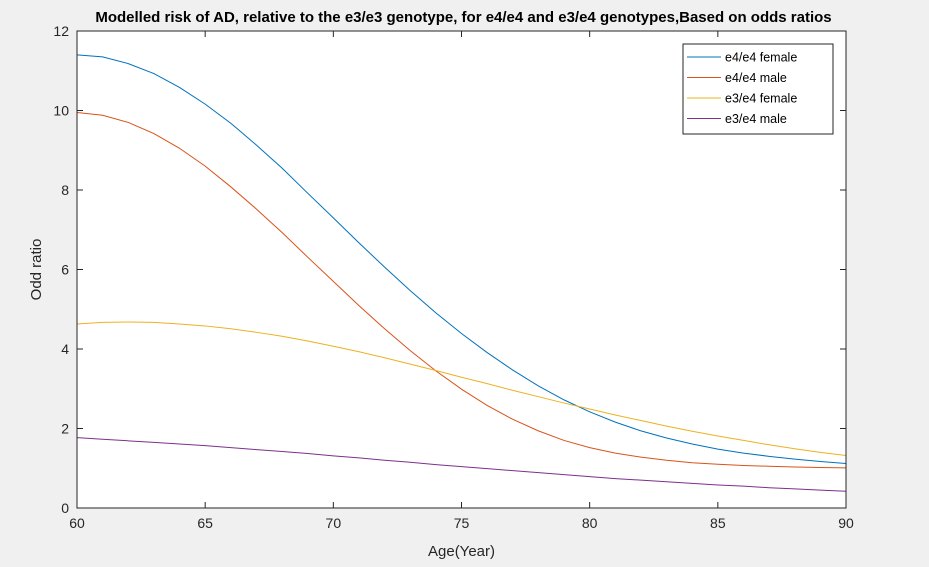  I want to click on legend-label-3: e3/e4 female, so click(761, 99).